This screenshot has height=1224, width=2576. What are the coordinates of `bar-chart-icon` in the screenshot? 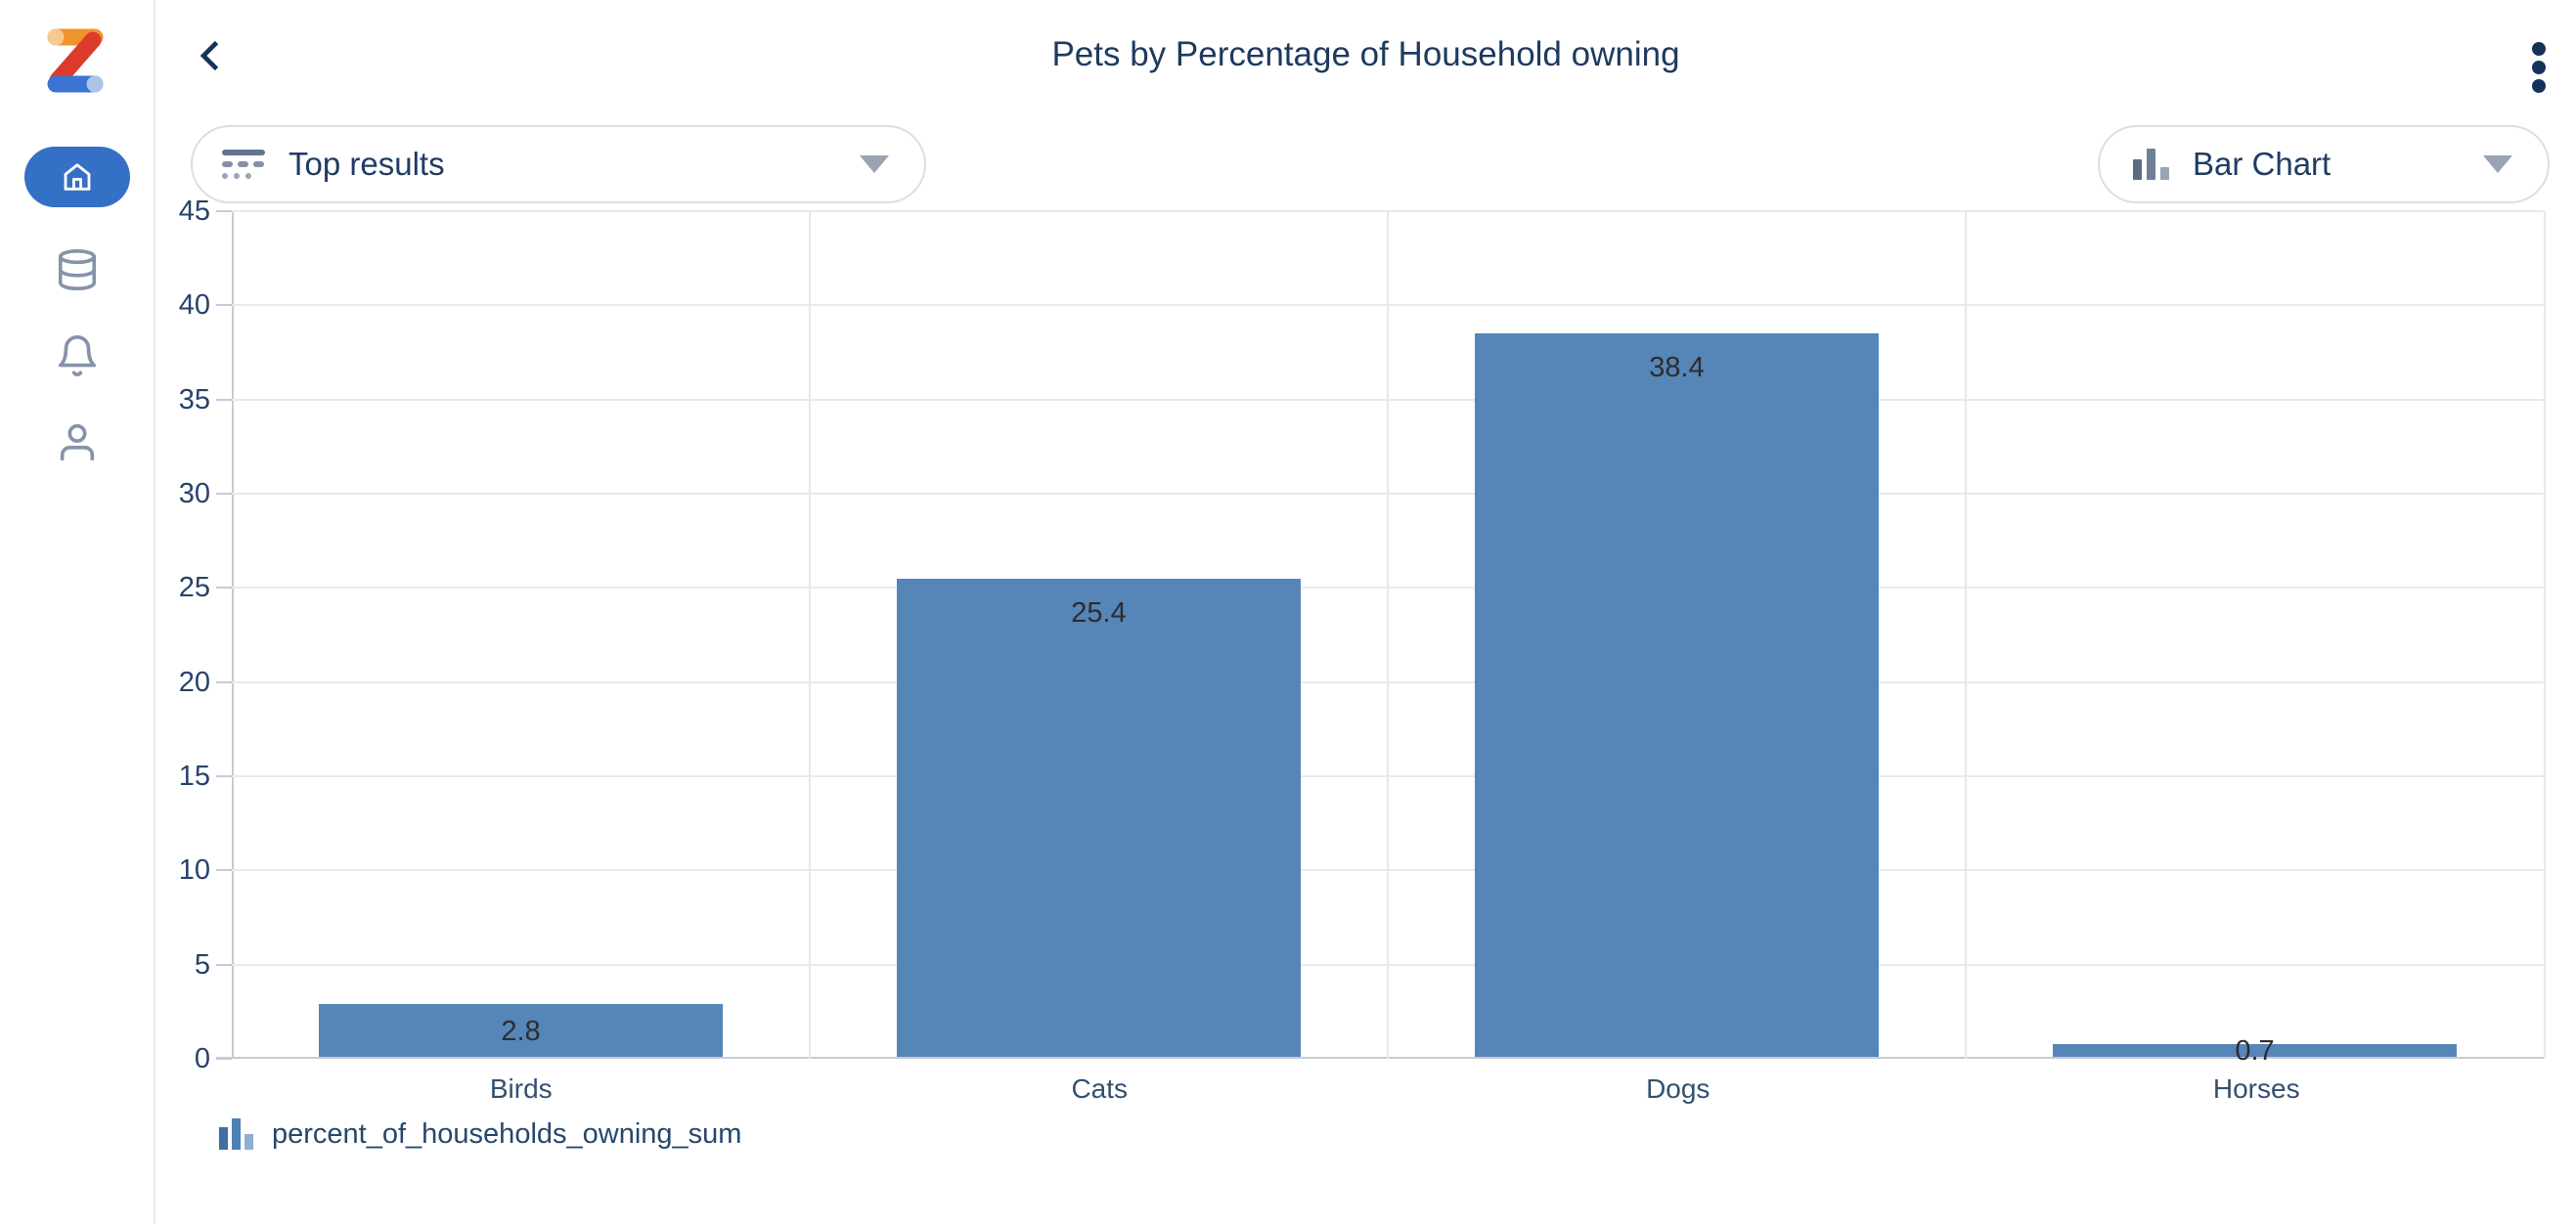 It's located at (2151, 164).